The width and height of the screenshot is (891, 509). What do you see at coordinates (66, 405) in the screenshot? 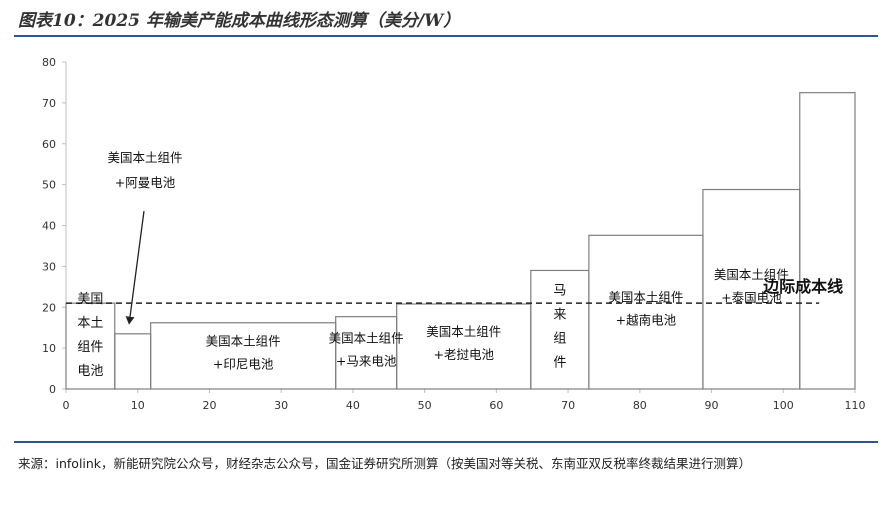
I see `x-tick-label: 0` at bounding box center [66, 405].